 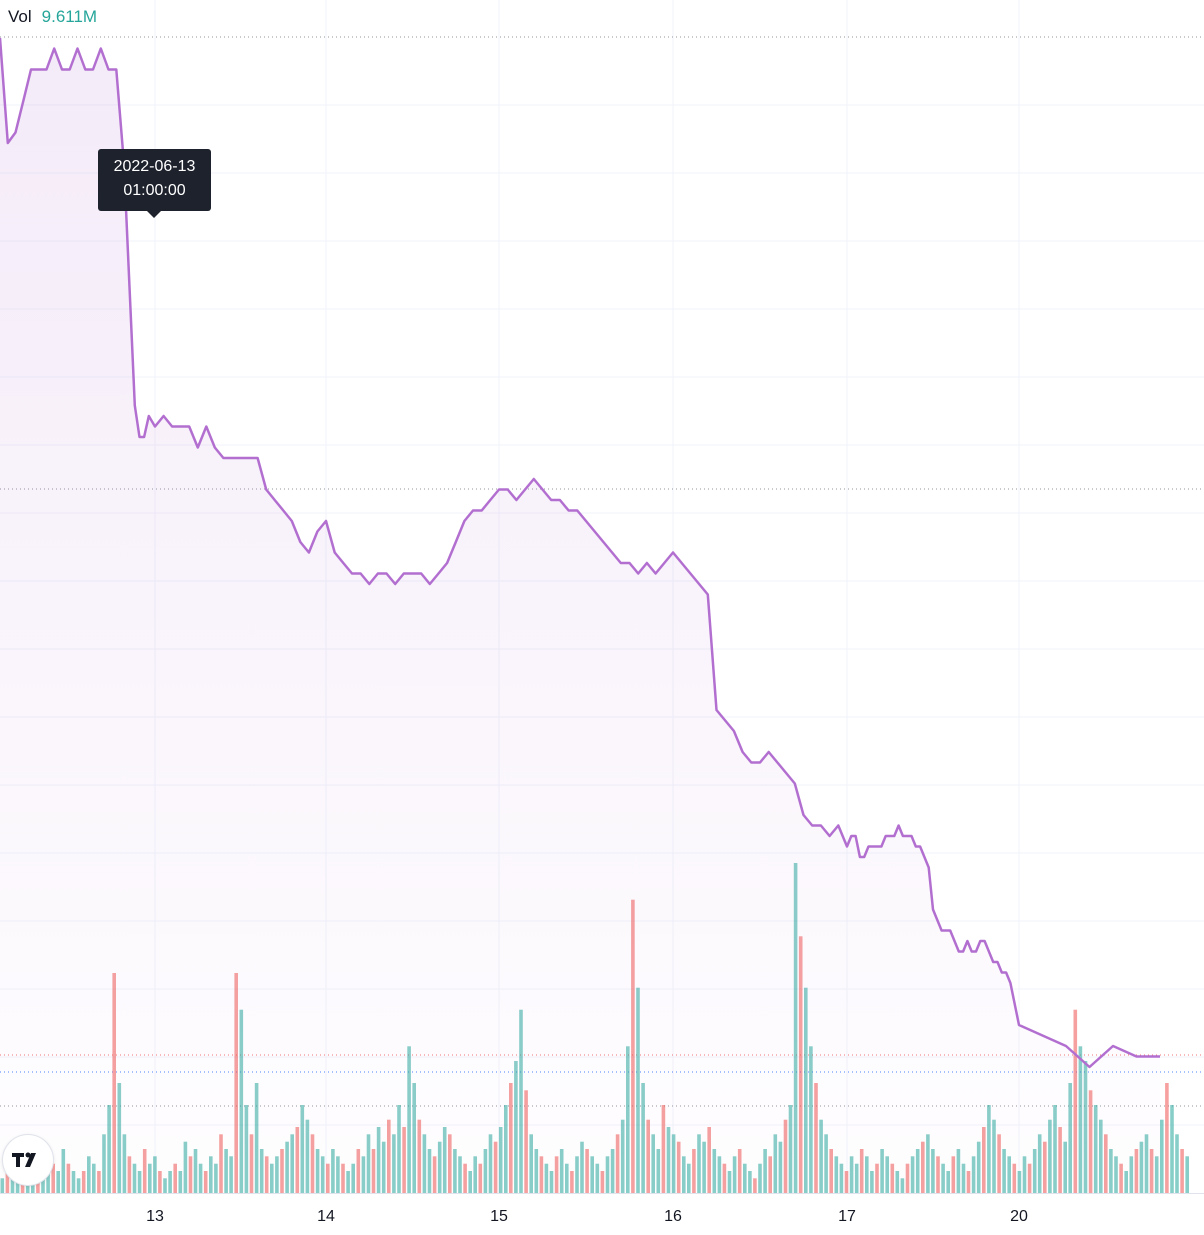 What do you see at coordinates (326, 1216) in the screenshot?
I see `x-tick-label: 14` at bounding box center [326, 1216].